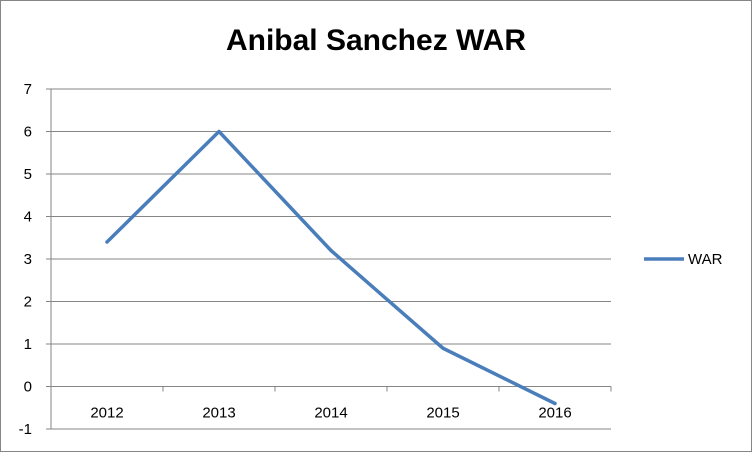 The width and height of the screenshot is (752, 452). I want to click on x-tick-label-2016: 2016, so click(554, 413).